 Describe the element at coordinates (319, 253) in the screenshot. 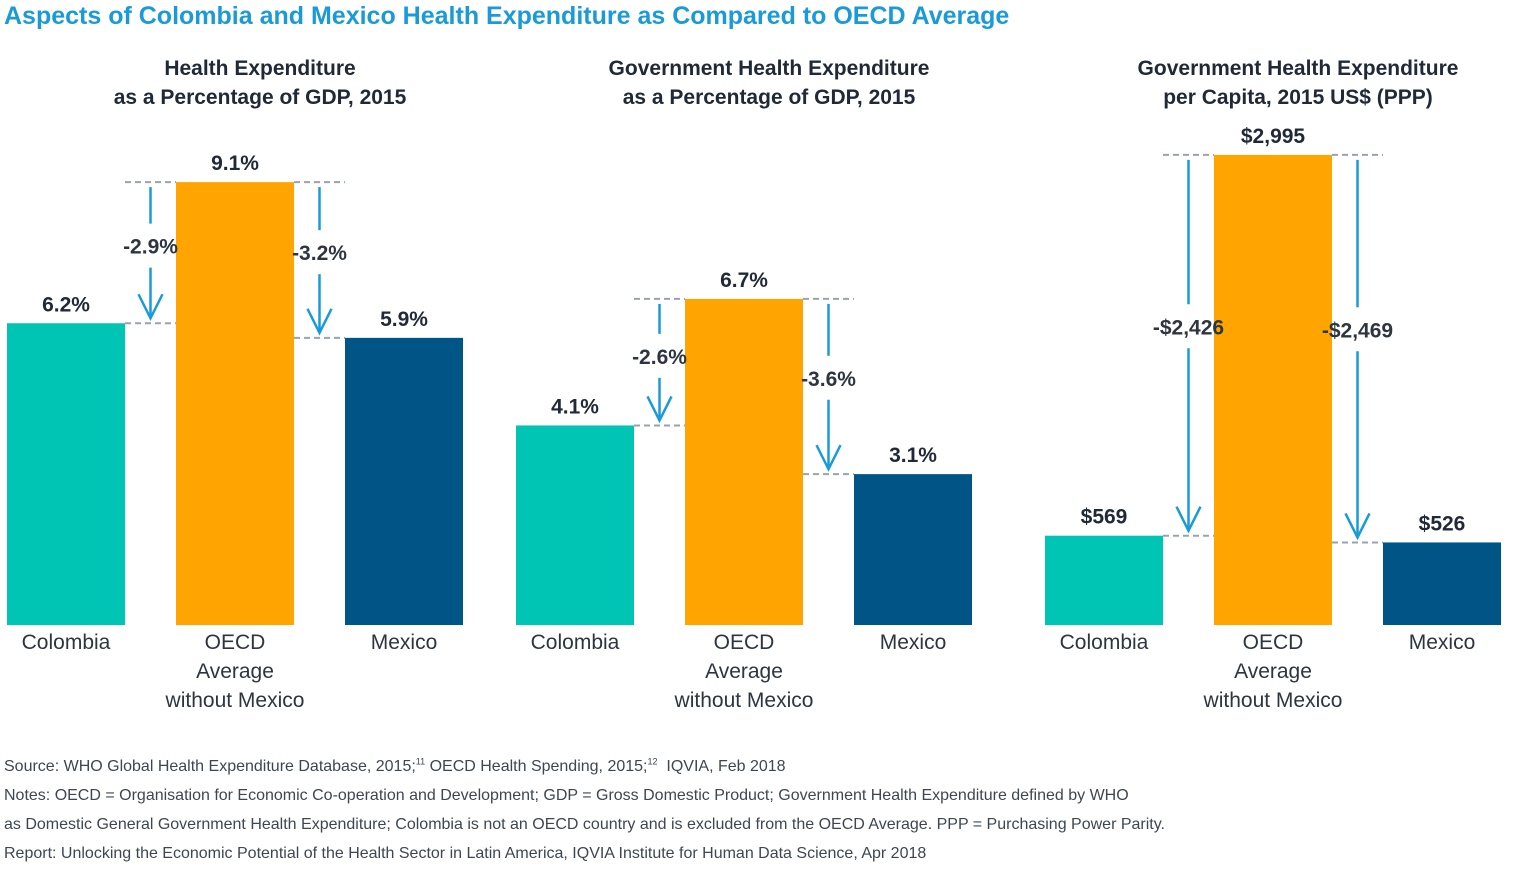

I see `difference-label-mexico: -3.2%` at that location.